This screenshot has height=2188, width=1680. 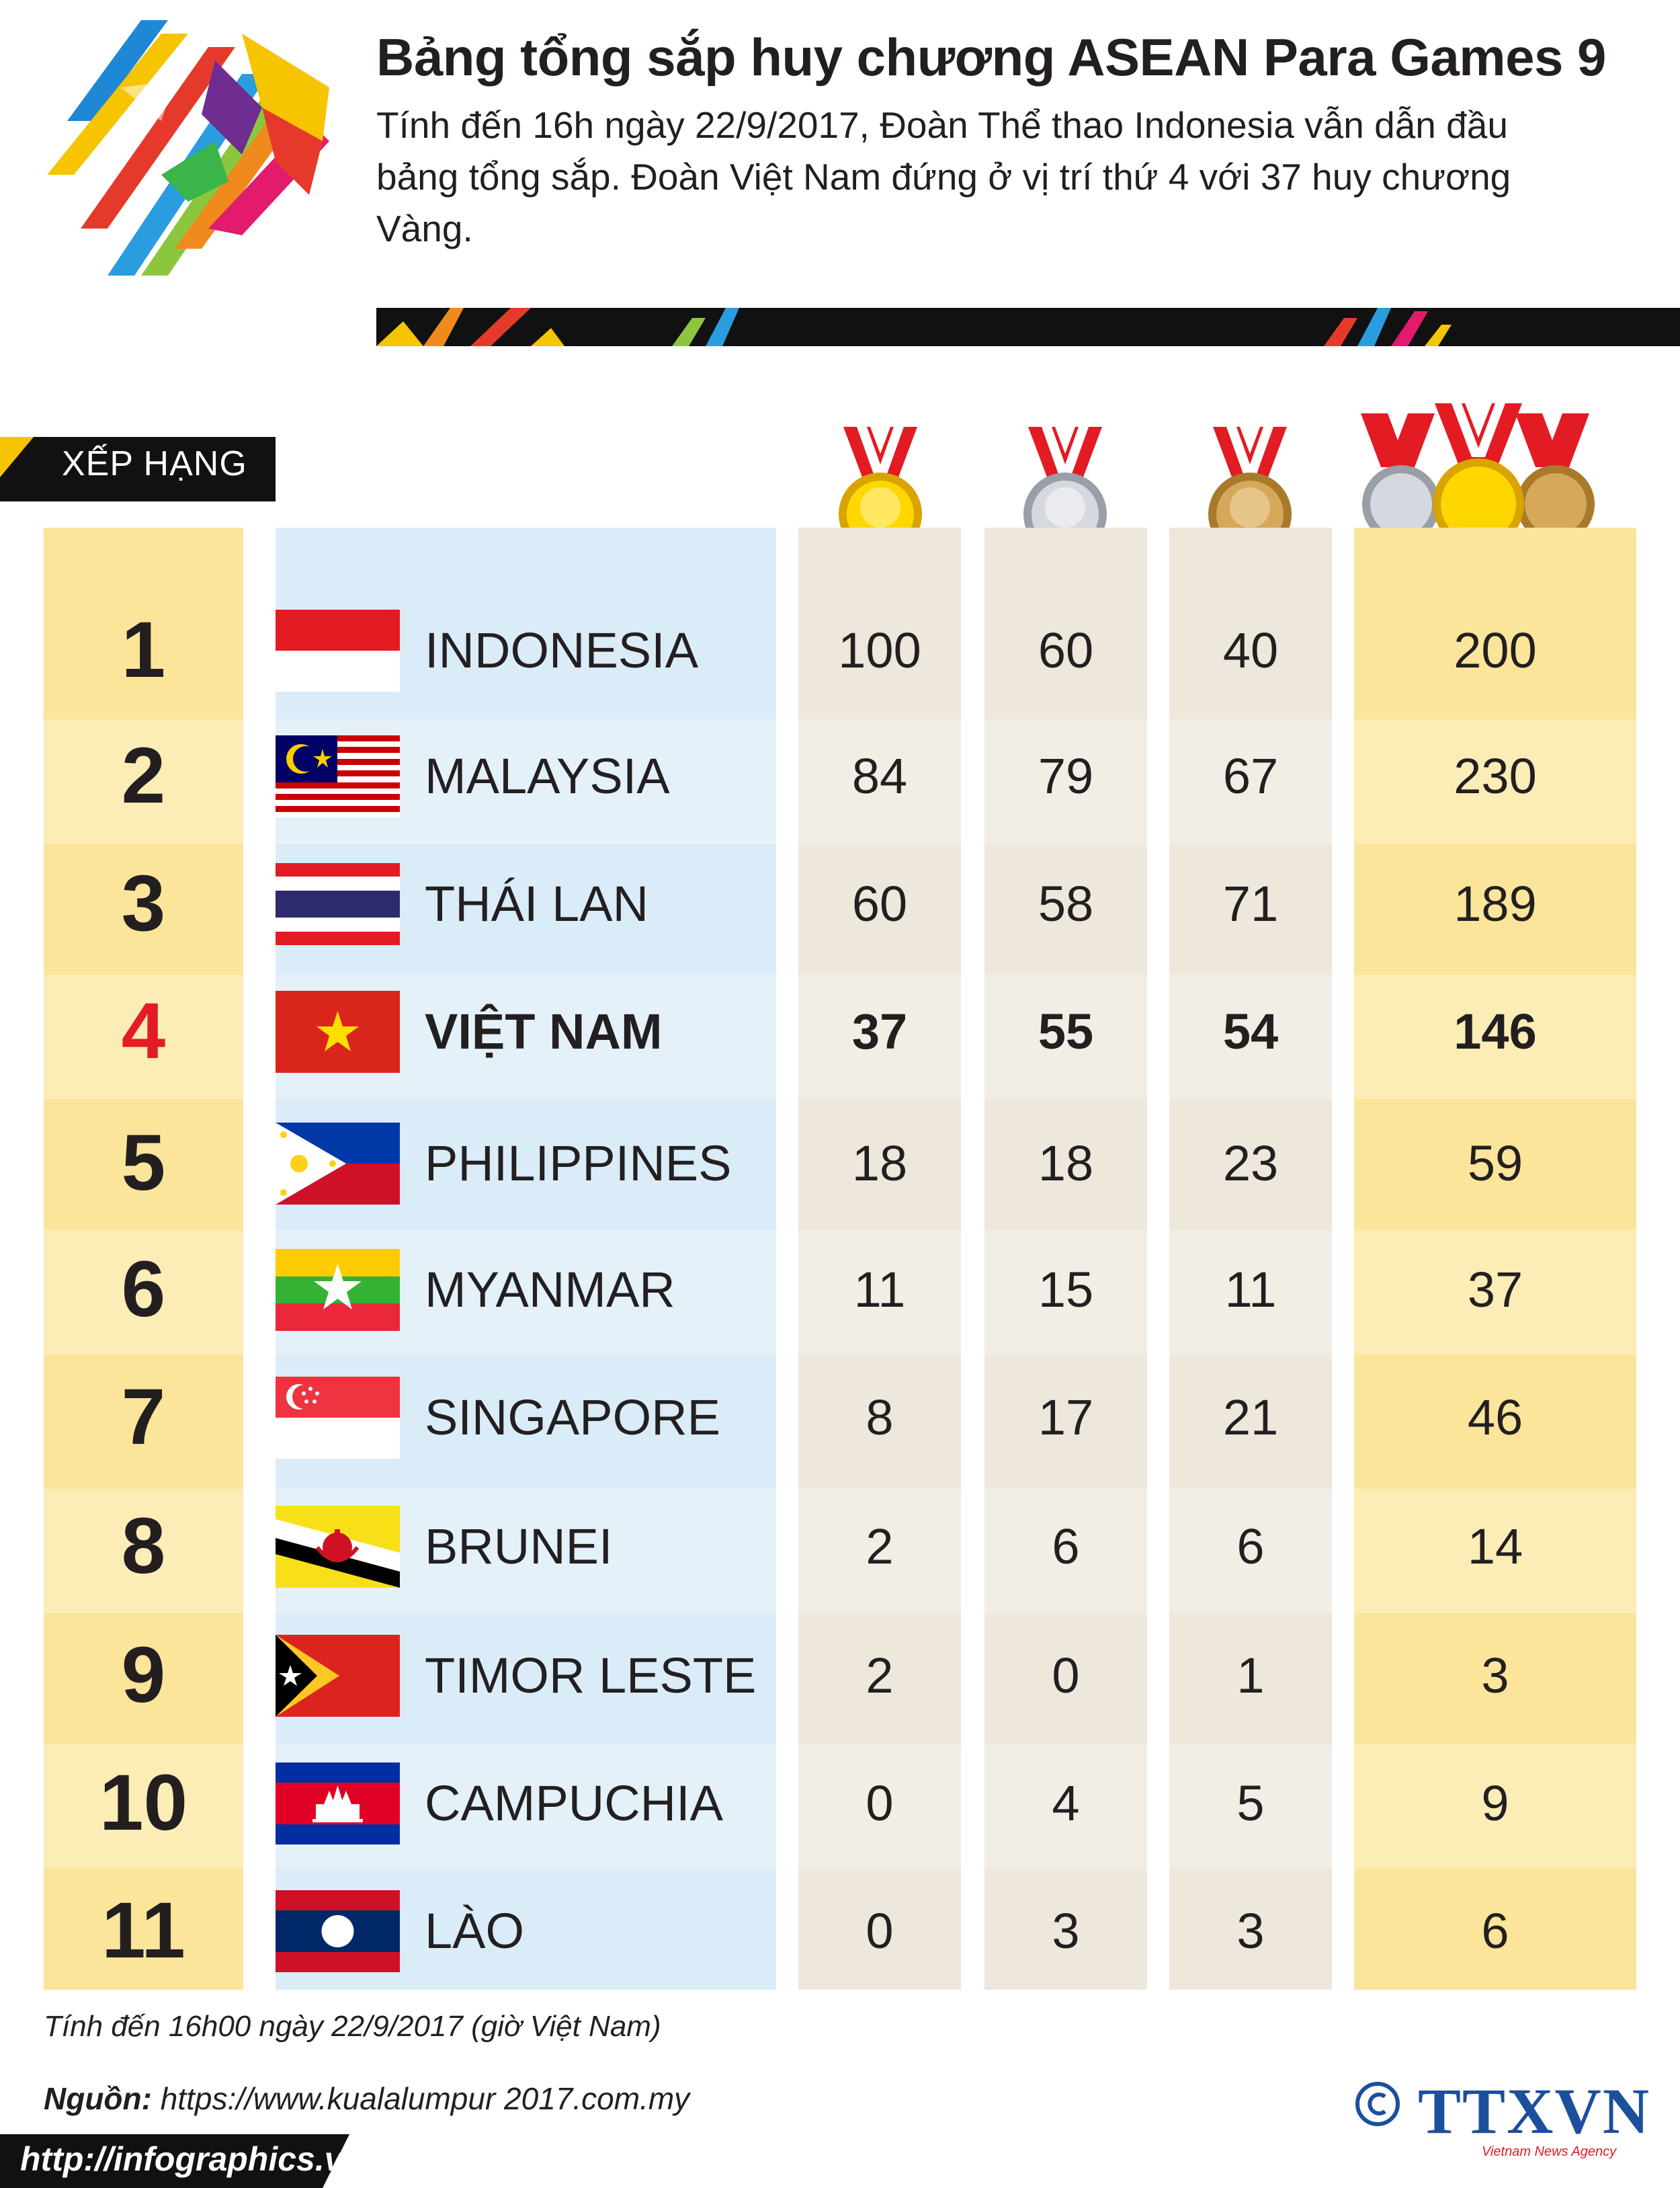 What do you see at coordinates (1250, 1931) in the screenshot?
I see `bronze-count: 3` at bounding box center [1250, 1931].